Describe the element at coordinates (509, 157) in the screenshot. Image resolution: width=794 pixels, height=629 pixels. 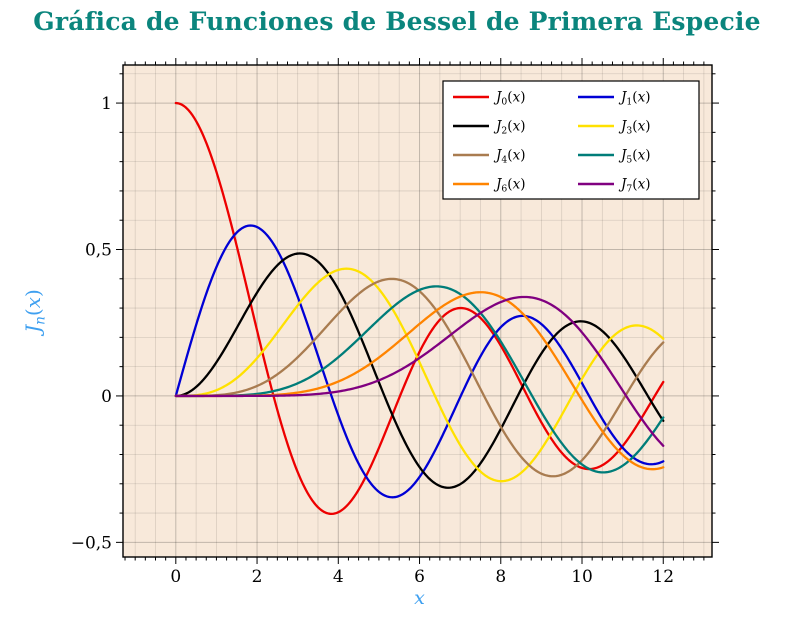
I see `legend-label-j4: J4(x)` at that location.